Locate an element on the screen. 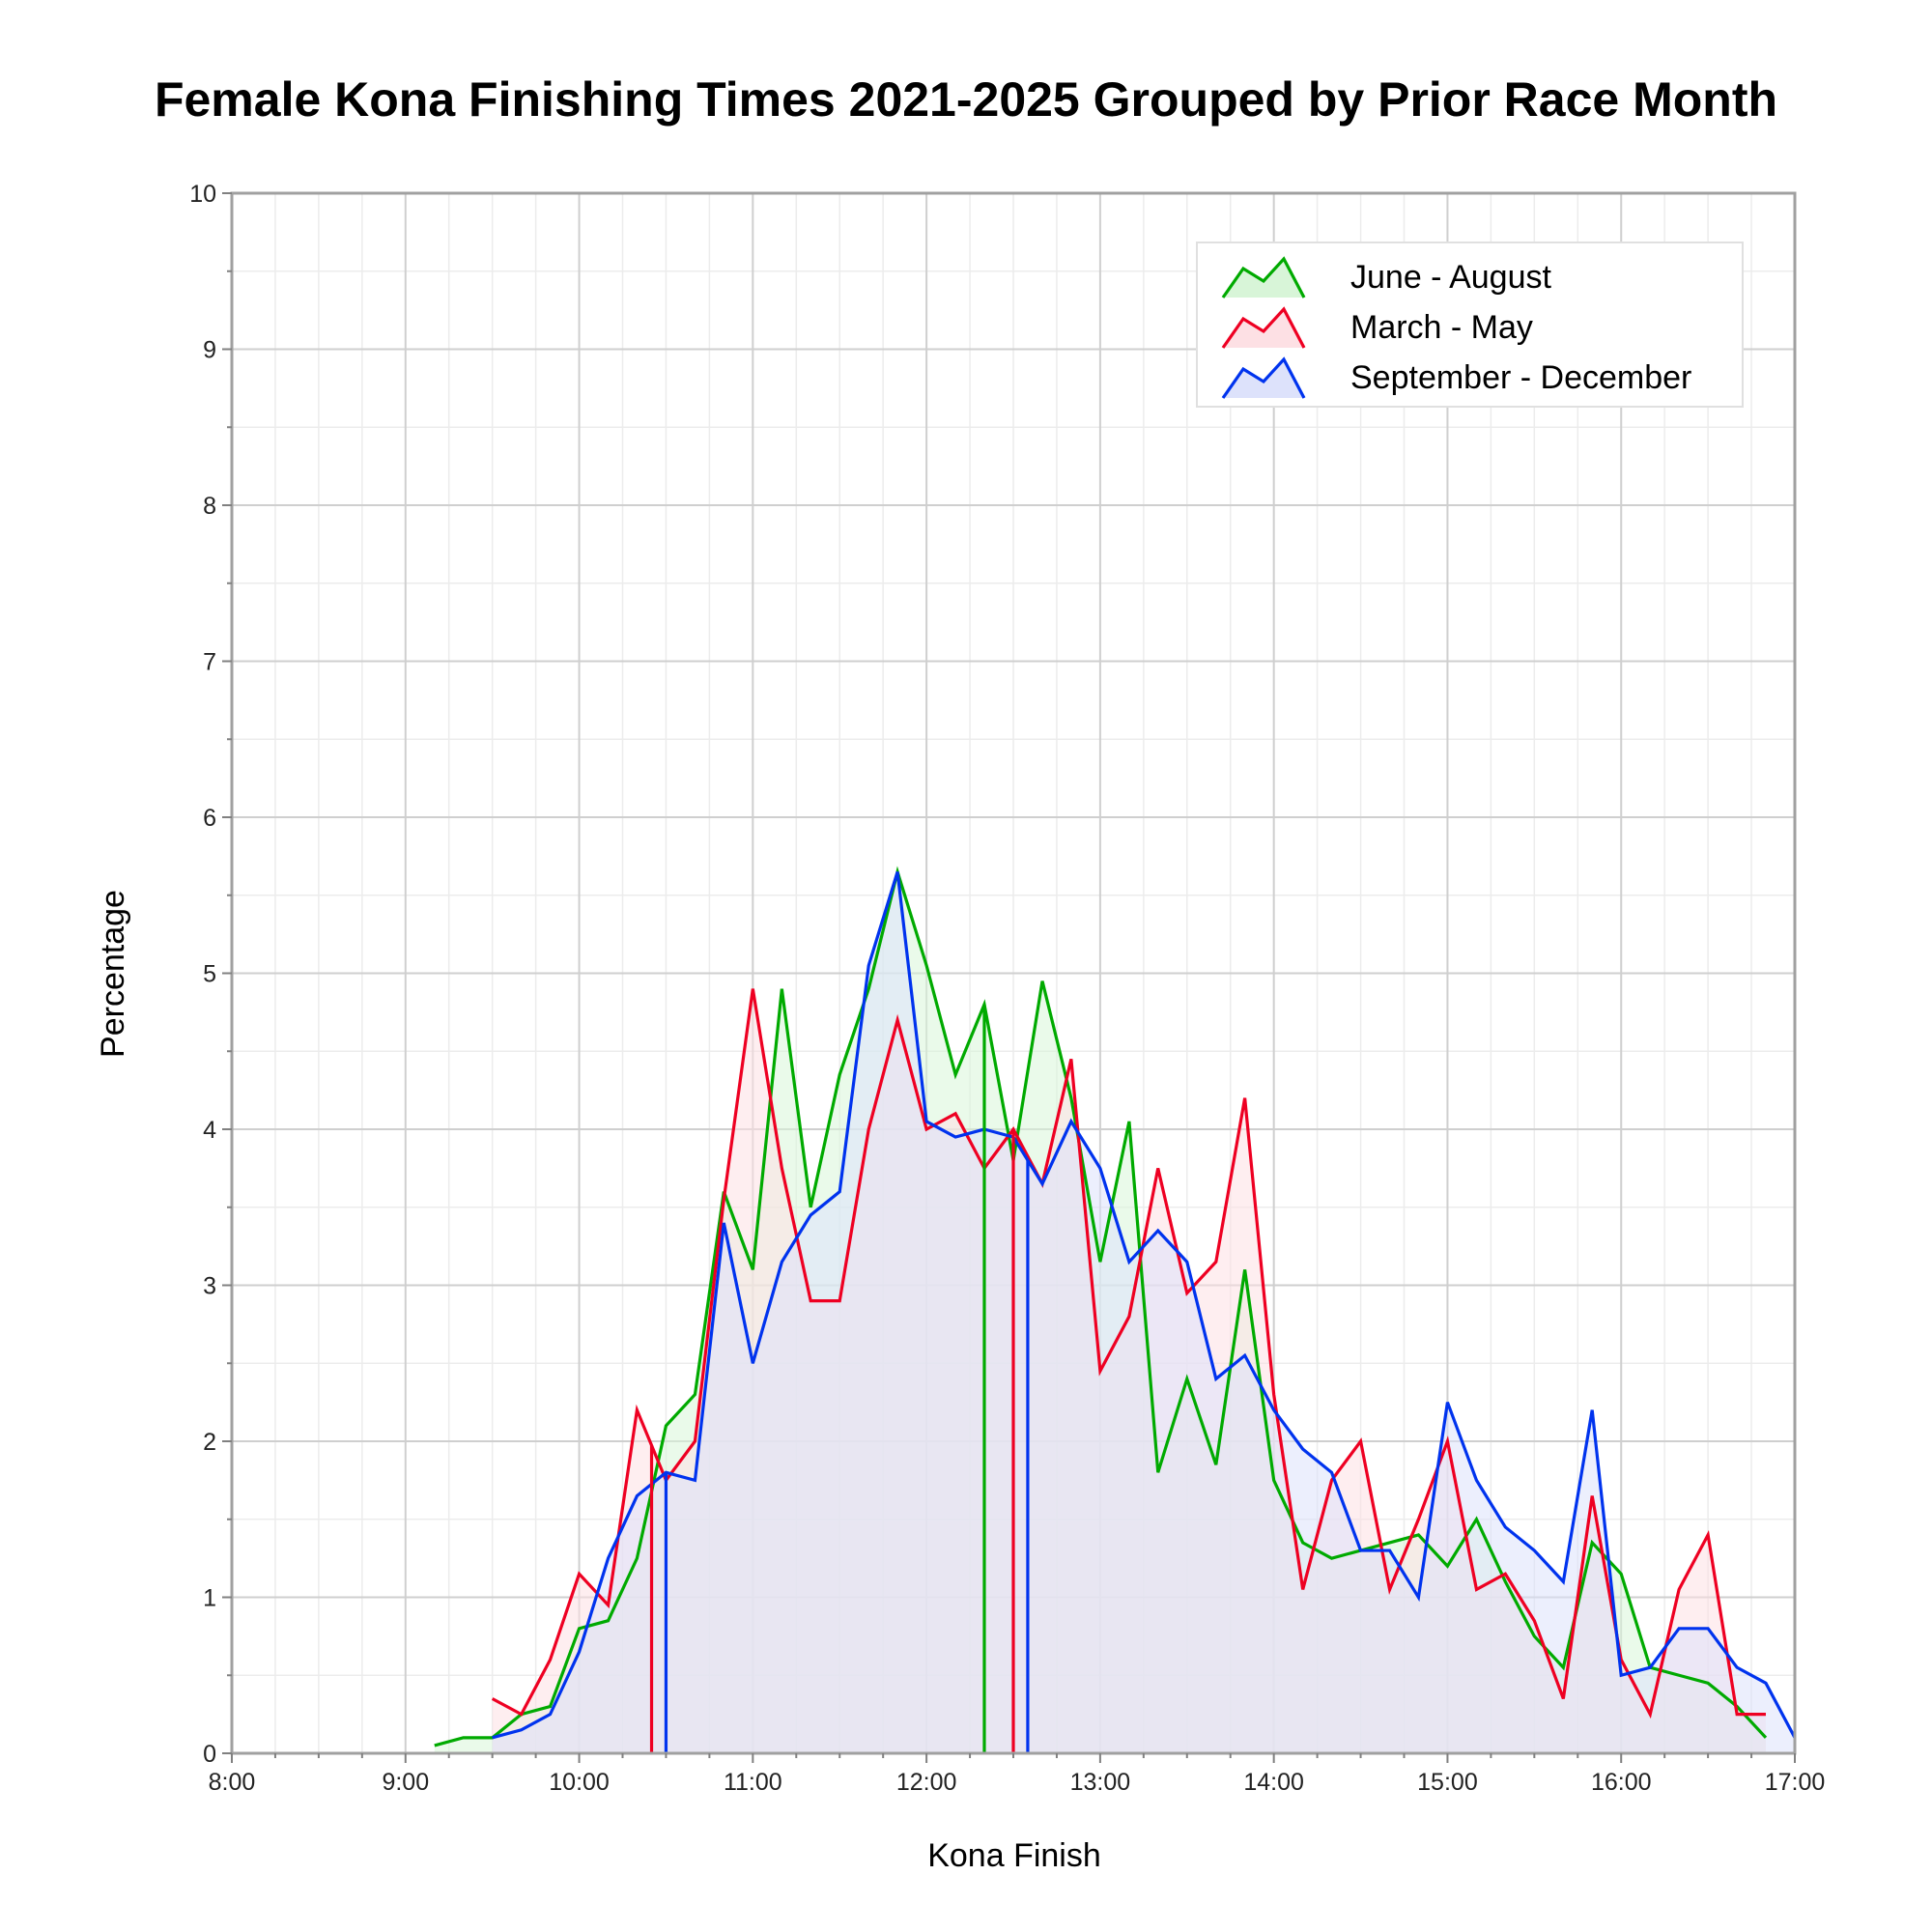 The image size is (1932, 1932). y-tick-label: 9 is located at coordinates (209, 350).